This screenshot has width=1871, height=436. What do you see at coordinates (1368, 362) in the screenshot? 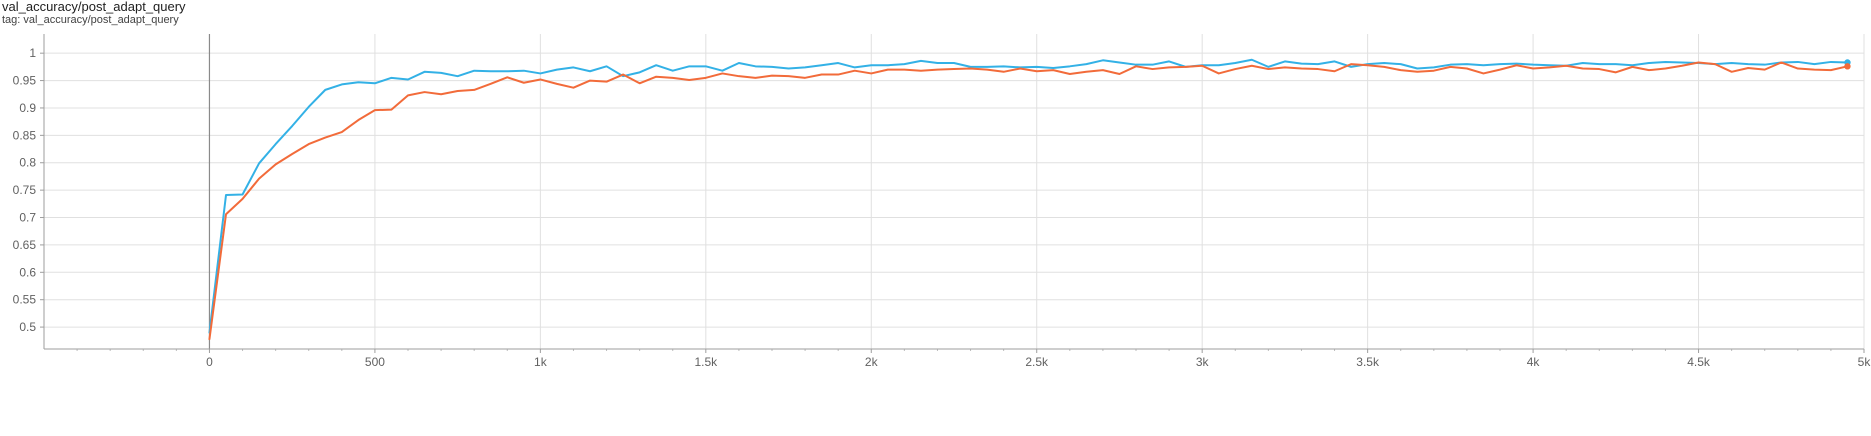
I see `x-tick-label: 3.5k` at bounding box center [1368, 362].